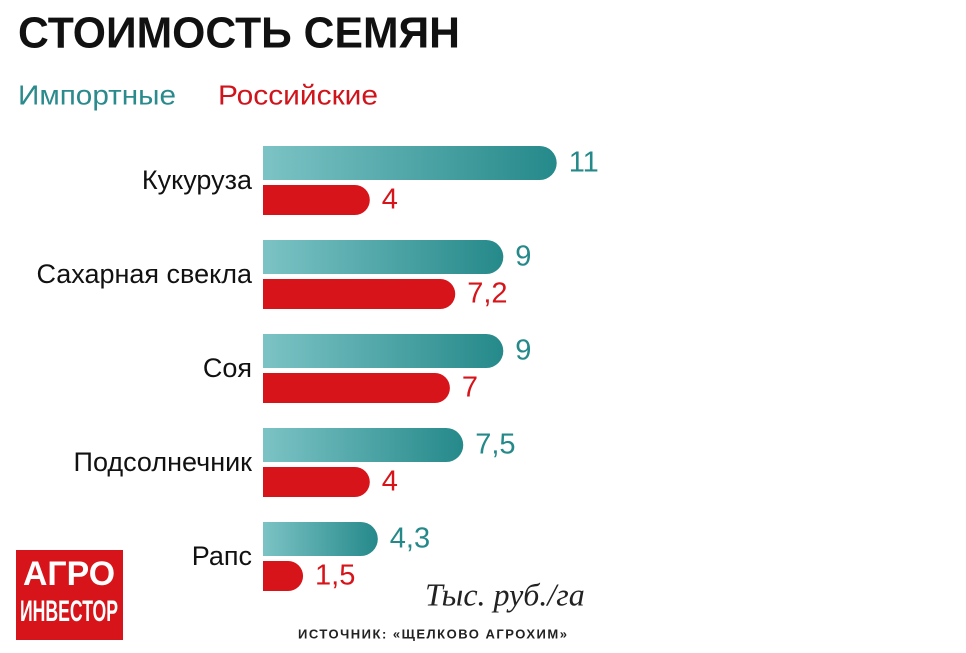 The image size is (966, 653). I want to click on value-label: 7,5, so click(495, 445).